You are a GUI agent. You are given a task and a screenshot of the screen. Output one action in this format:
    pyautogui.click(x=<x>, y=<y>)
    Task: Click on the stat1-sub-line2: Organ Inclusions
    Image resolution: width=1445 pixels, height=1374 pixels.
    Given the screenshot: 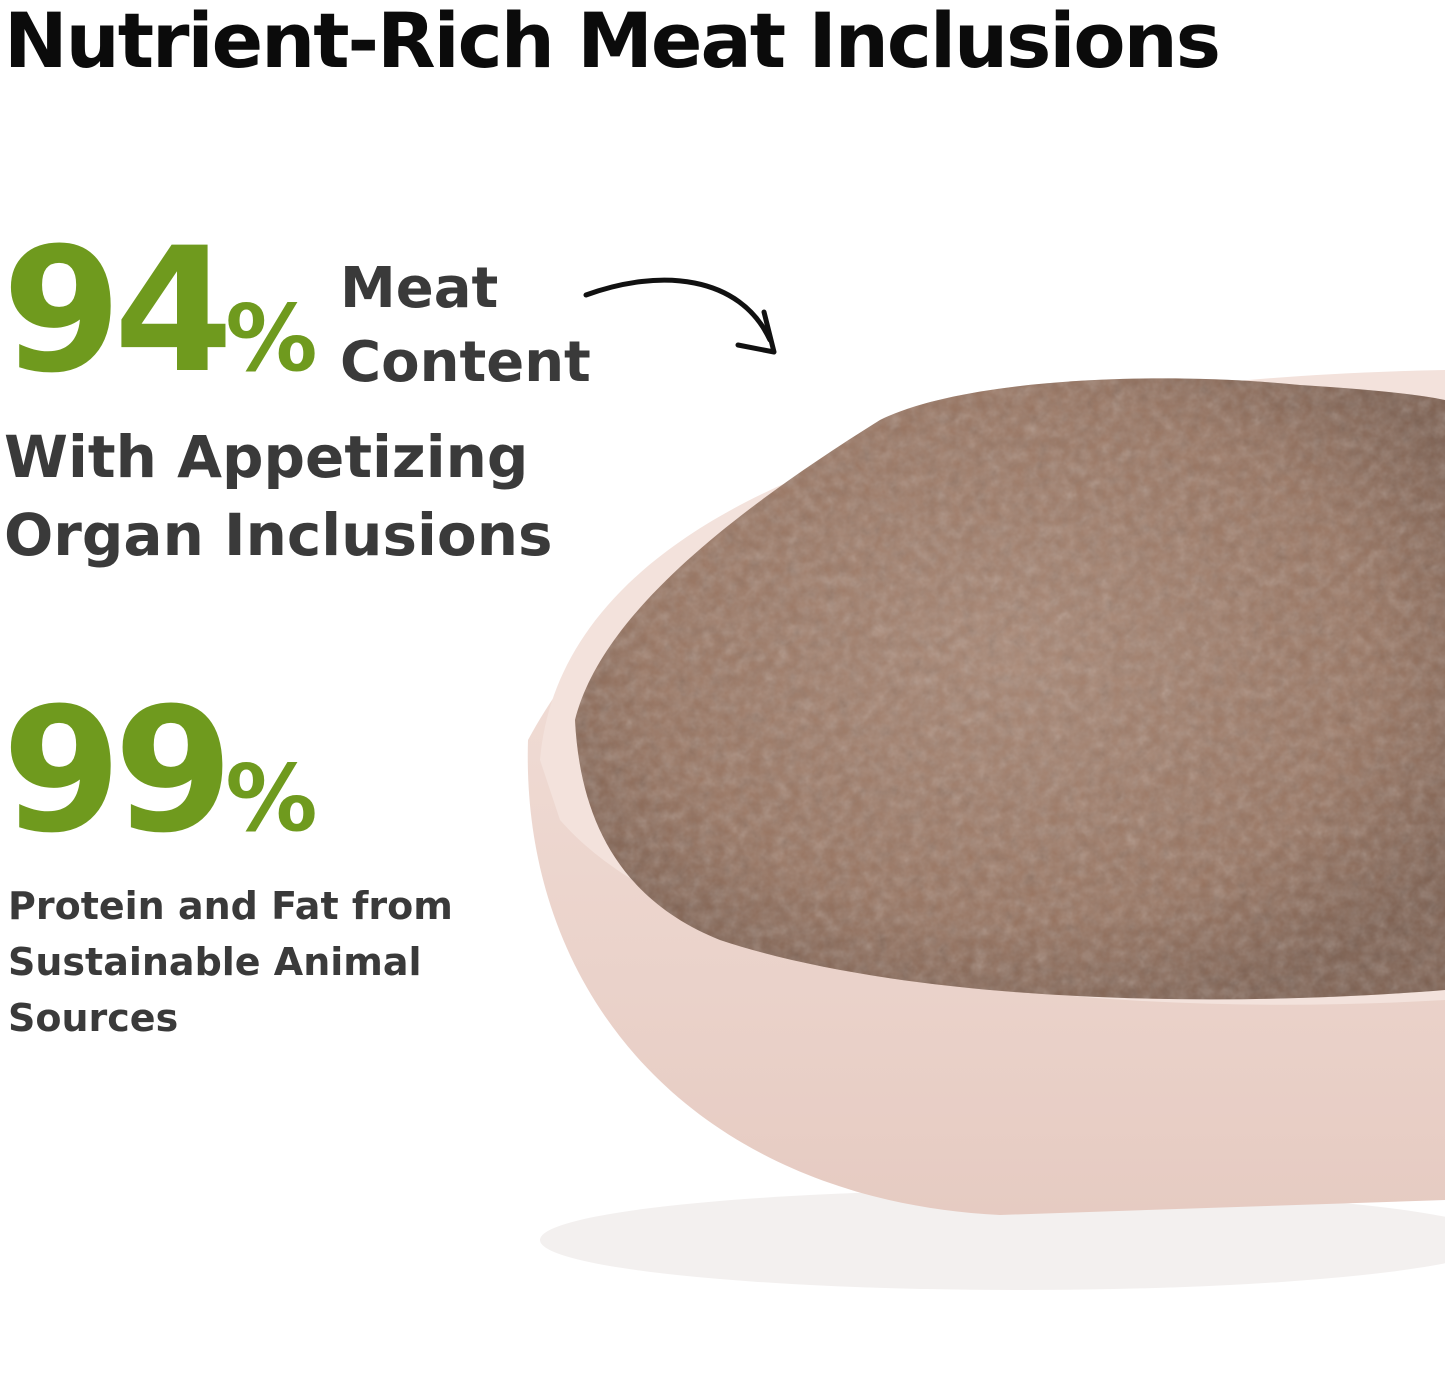 What is the action you would take?
    pyautogui.click(x=278, y=535)
    